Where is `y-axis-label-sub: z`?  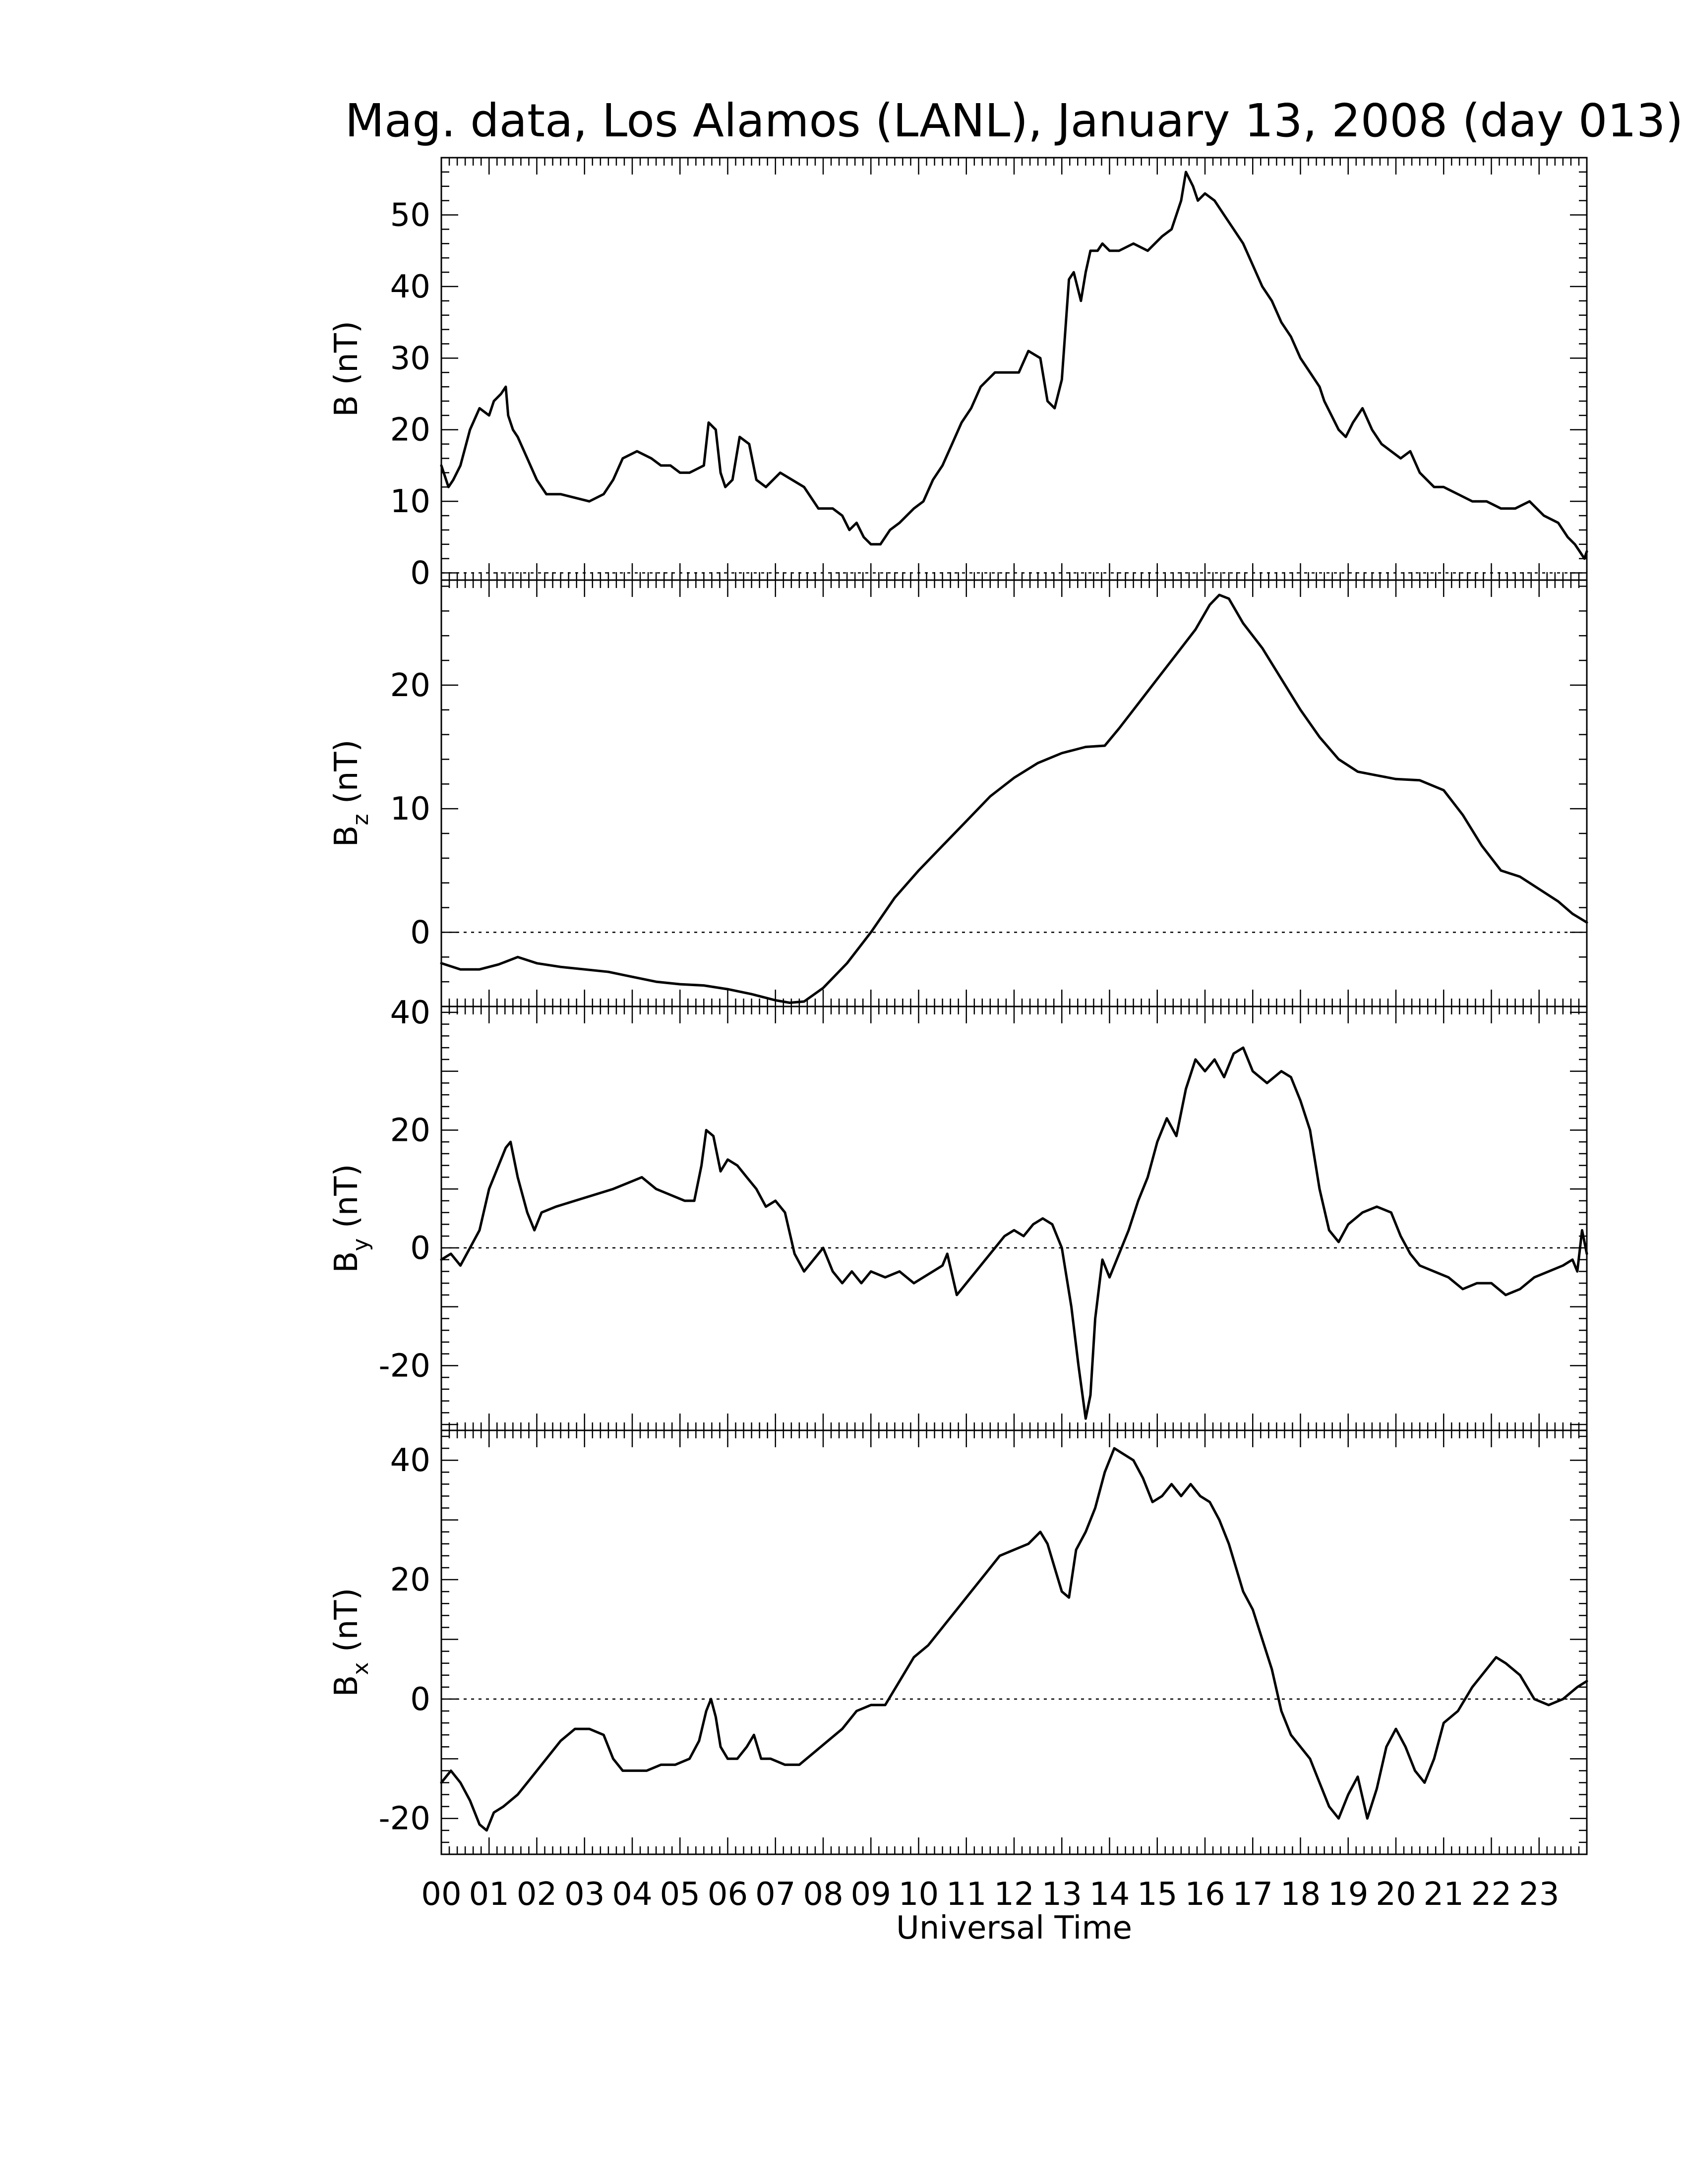
y-axis-label-sub: z is located at coordinates (361, 819).